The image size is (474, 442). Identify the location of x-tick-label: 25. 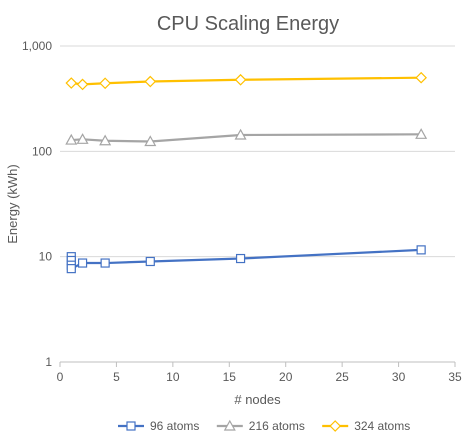
(342, 377).